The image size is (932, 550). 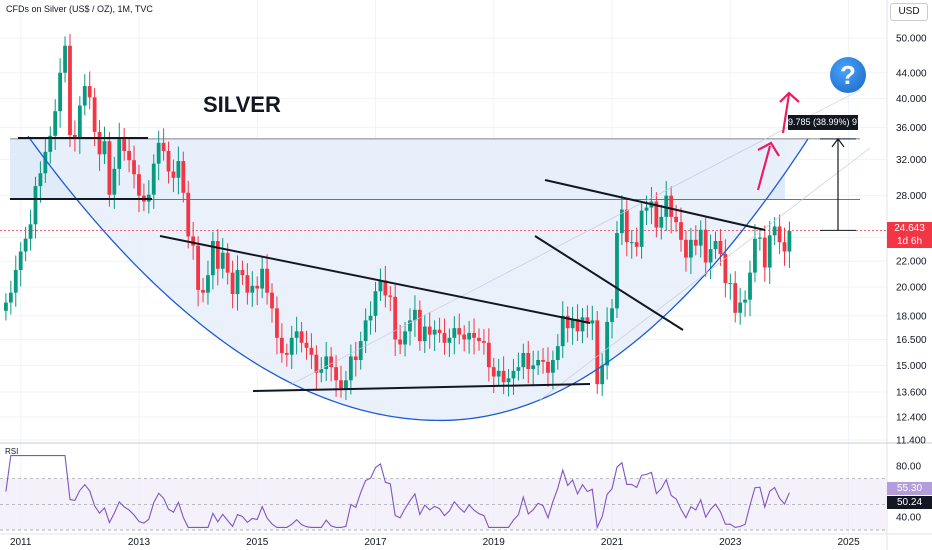 What do you see at coordinates (838, 142) in the screenshot?
I see `measure-arrowhead` at bounding box center [838, 142].